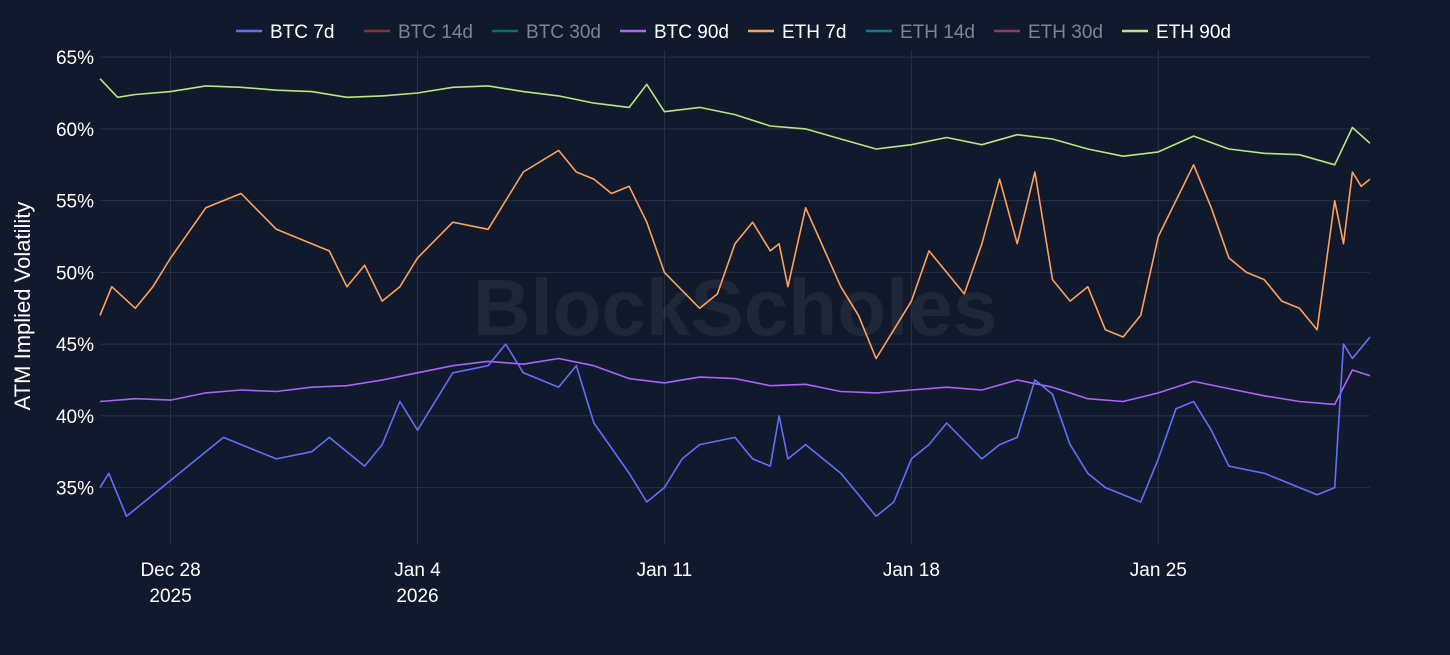 This screenshot has width=1450, height=655. I want to click on x-tick-label: Jan 18, so click(911, 570).